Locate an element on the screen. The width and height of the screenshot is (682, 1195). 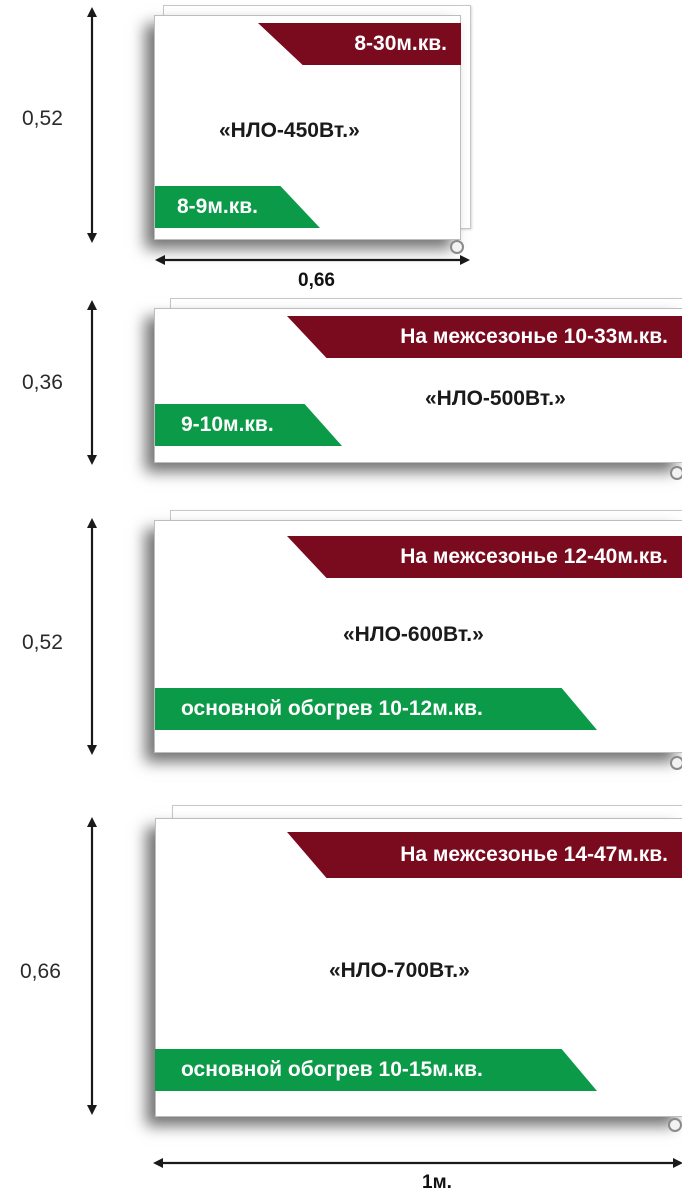
room-area-tag-main: основной обогрев 10-12м.кв. is located at coordinates (376, 709).